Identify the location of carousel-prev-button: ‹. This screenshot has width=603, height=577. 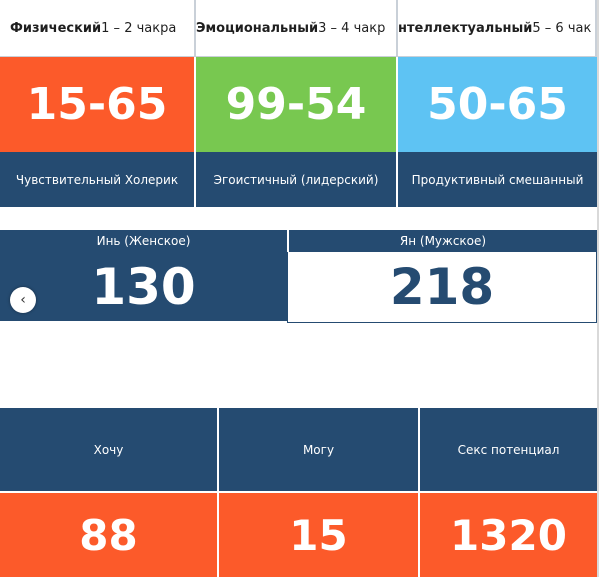
(23, 300).